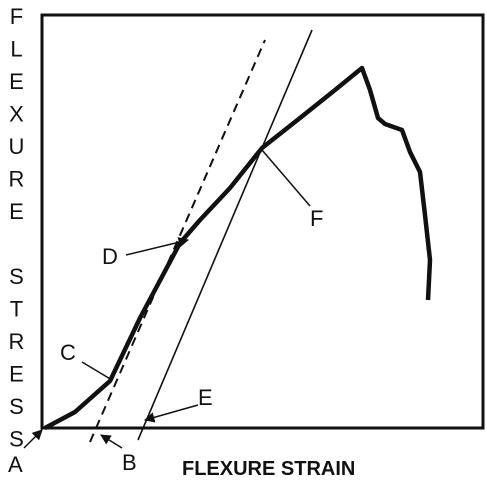 The width and height of the screenshot is (487, 483). Describe the element at coordinates (33, 439) in the screenshot. I see `arrow-a` at that location.